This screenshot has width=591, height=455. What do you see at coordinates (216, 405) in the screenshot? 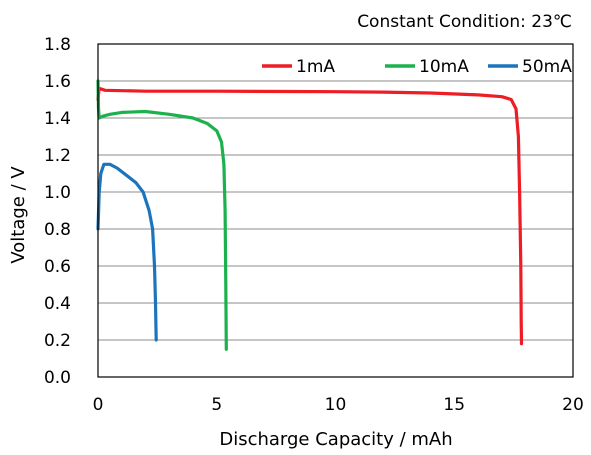
I see `x-tick-label: 5` at bounding box center [216, 405].